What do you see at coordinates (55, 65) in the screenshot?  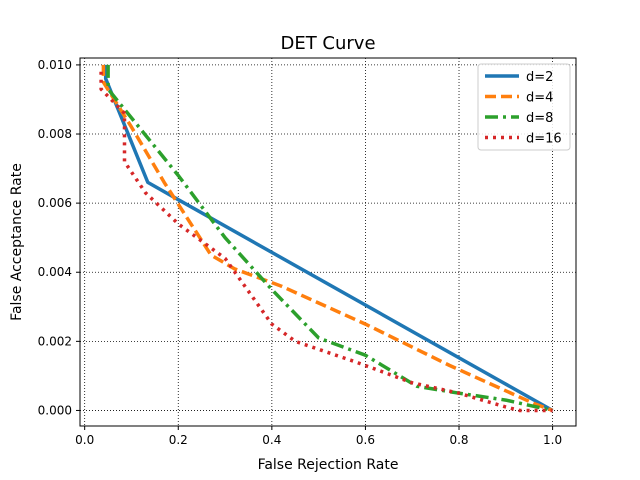 I see `y-tick-label: 0.010` at bounding box center [55, 65].